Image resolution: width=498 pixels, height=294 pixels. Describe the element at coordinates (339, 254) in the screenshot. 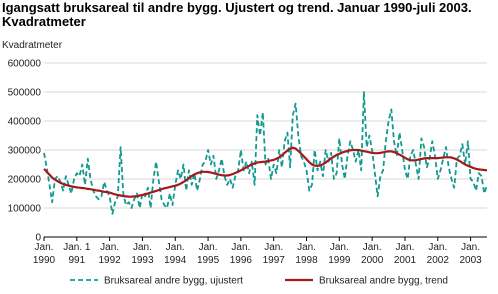

I see `x-tick-label: Jan. 1999` at that location.